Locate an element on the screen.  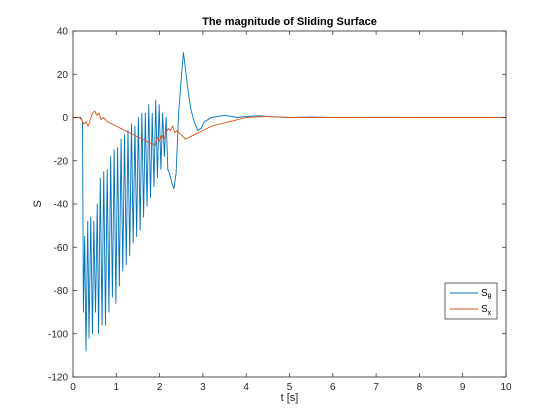
x-tick-label: 5 is located at coordinates (290, 387).